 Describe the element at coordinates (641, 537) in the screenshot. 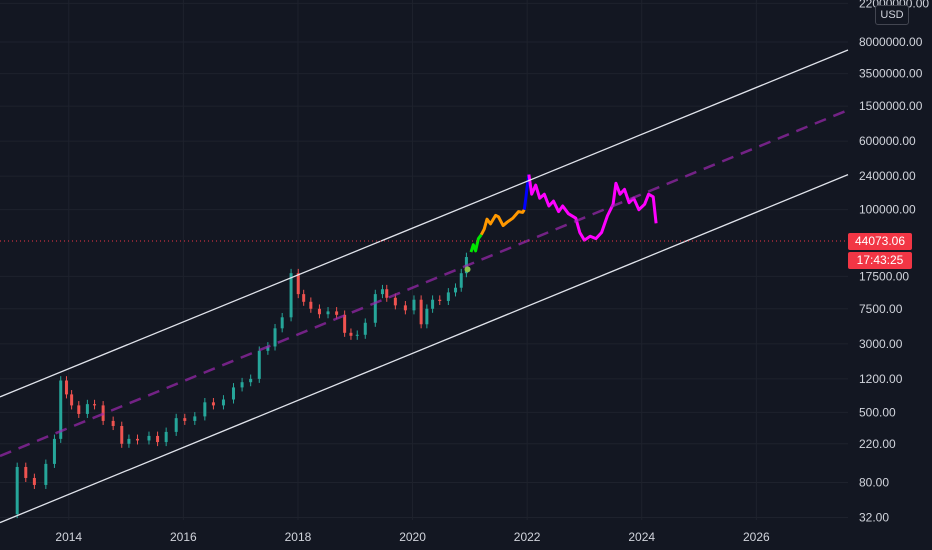

I see `x-tick-label: 2024` at that location.